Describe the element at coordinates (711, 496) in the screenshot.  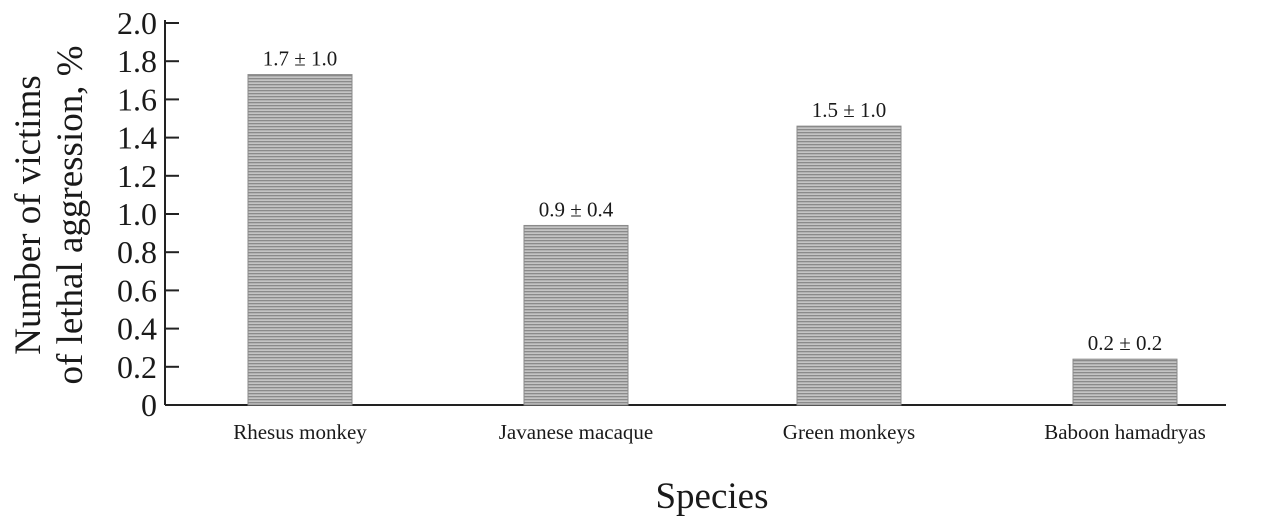
I see `x-axis-label: Species` at that location.